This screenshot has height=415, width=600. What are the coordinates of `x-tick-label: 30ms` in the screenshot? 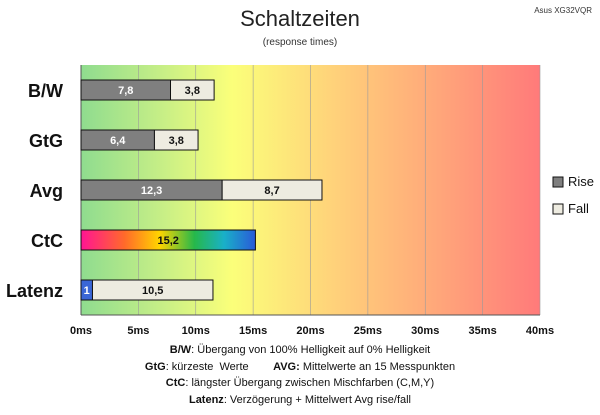 It's located at (425, 331).